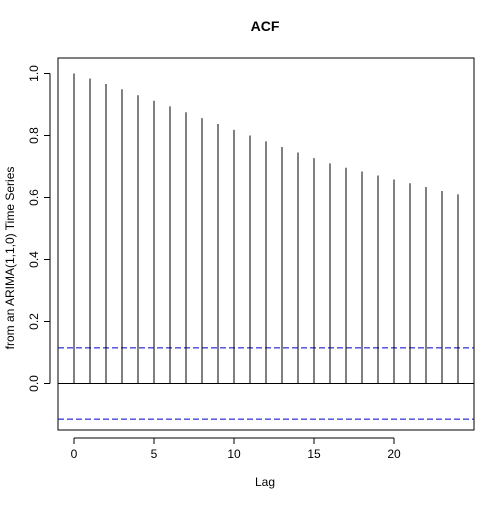 Image resolution: width=504 pixels, height=509 pixels. What do you see at coordinates (314, 454) in the screenshot?
I see `x-tick-label: 15` at bounding box center [314, 454].